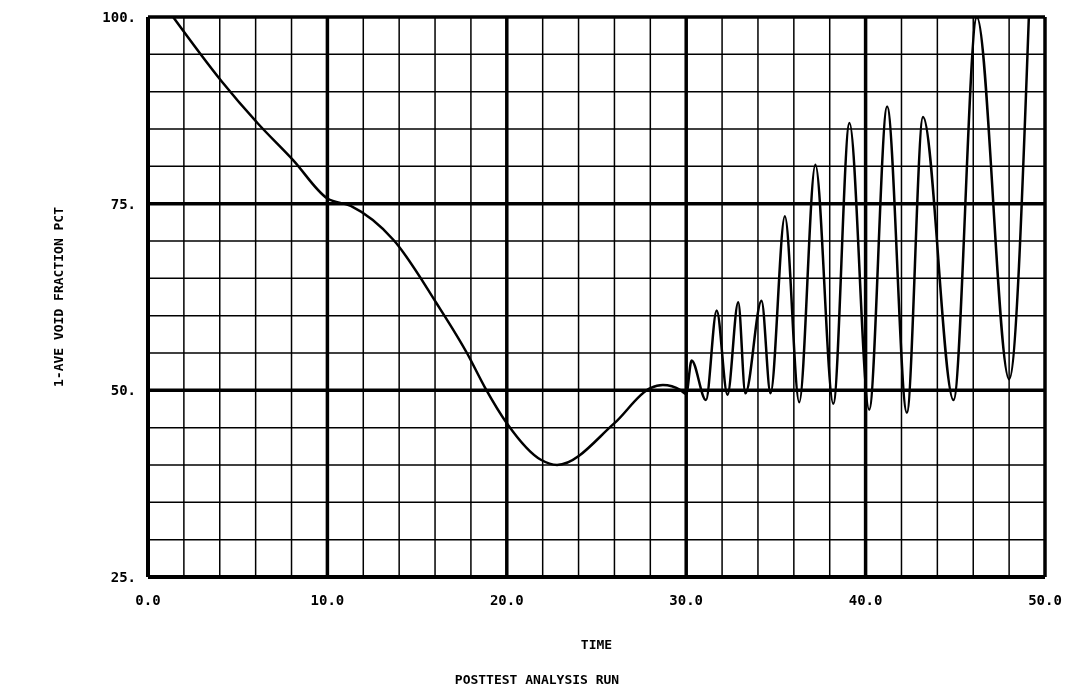 This screenshot has width=1074, height=697. I want to click on x-tick-label: 50.0, so click(1045, 599).